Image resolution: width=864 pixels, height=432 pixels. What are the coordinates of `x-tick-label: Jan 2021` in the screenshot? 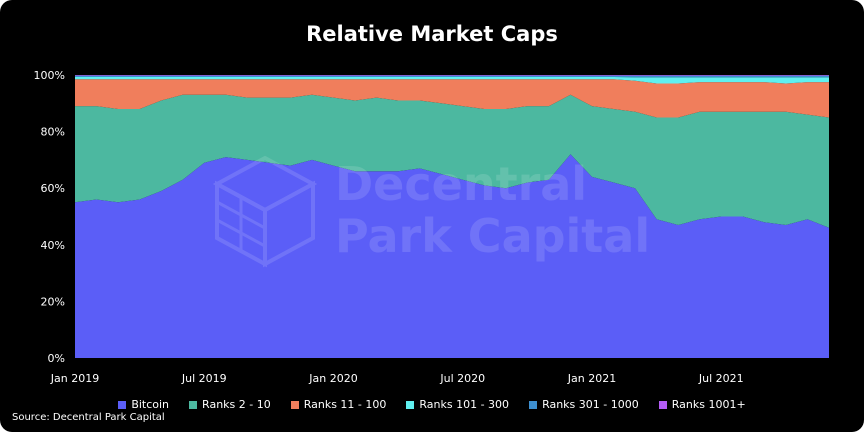 It's located at (591, 378).